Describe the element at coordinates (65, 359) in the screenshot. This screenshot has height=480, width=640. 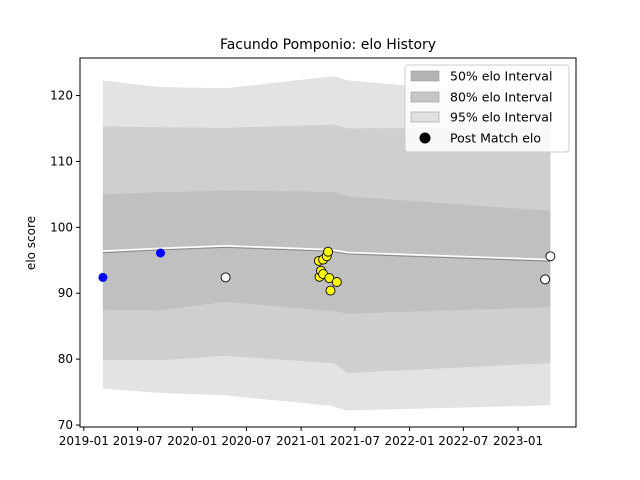
I see `y-tick-label: 80` at that location.